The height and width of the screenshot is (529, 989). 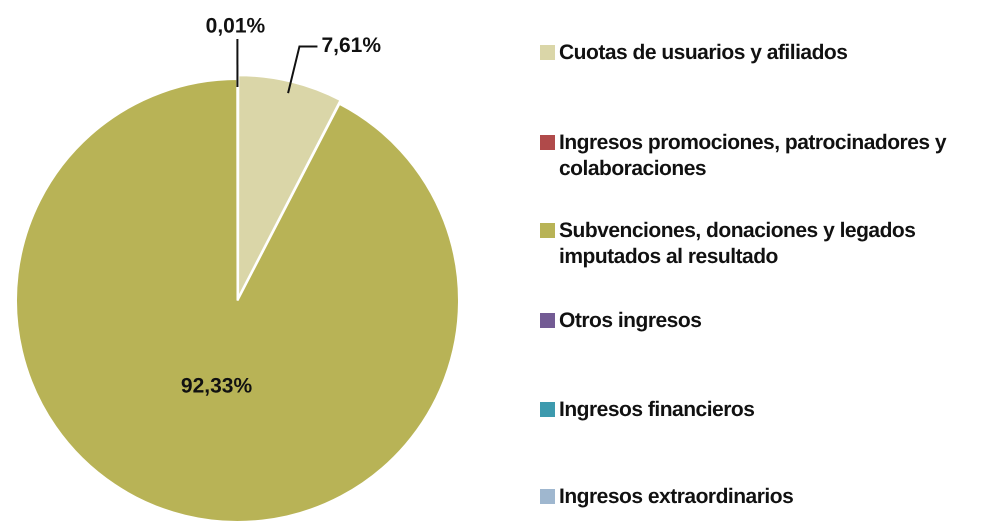 What do you see at coordinates (630, 321) in the screenshot?
I see `legend-label: Otros ingresos` at bounding box center [630, 321].